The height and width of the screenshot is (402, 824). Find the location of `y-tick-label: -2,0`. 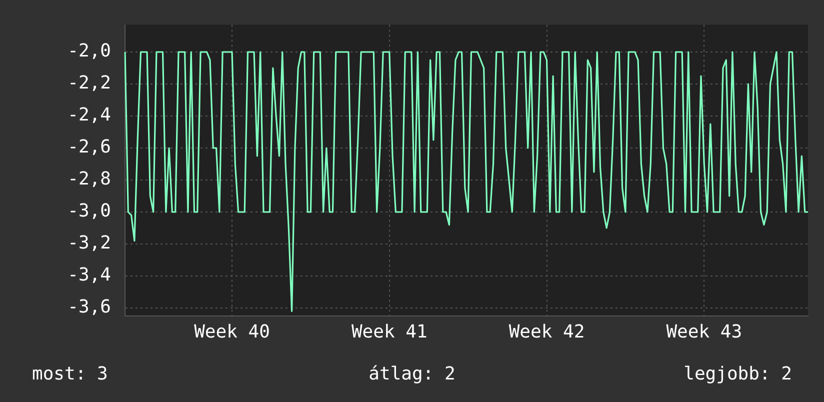

y-tick-label: -2,0 is located at coordinates (89, 51).